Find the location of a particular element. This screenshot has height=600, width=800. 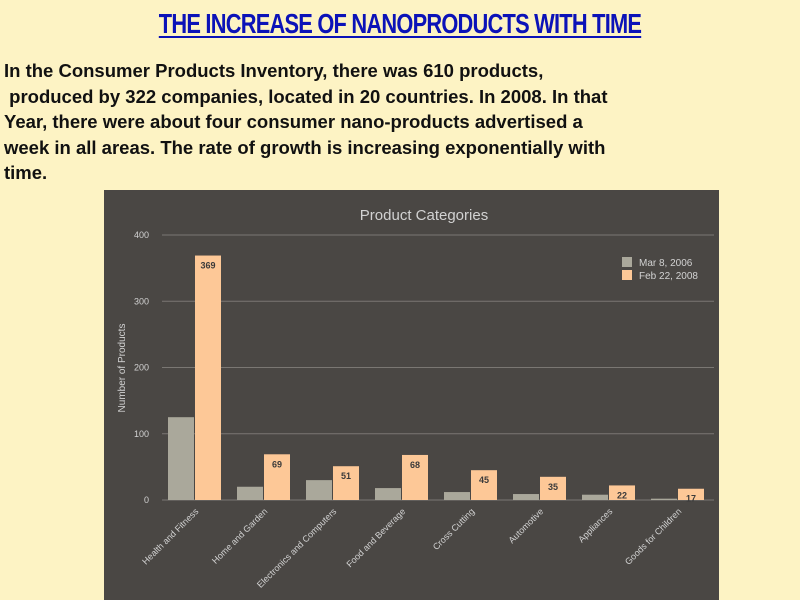

bar-value-label: 17 is located at coordinates (691, 499).